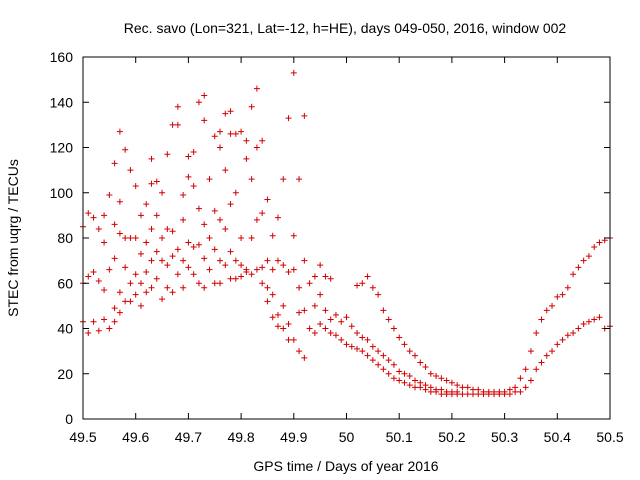  What do you see at coordinates (62, 148) in the screenshot?
I see `y-tick-label: 120` at bounding box center [62, 148].